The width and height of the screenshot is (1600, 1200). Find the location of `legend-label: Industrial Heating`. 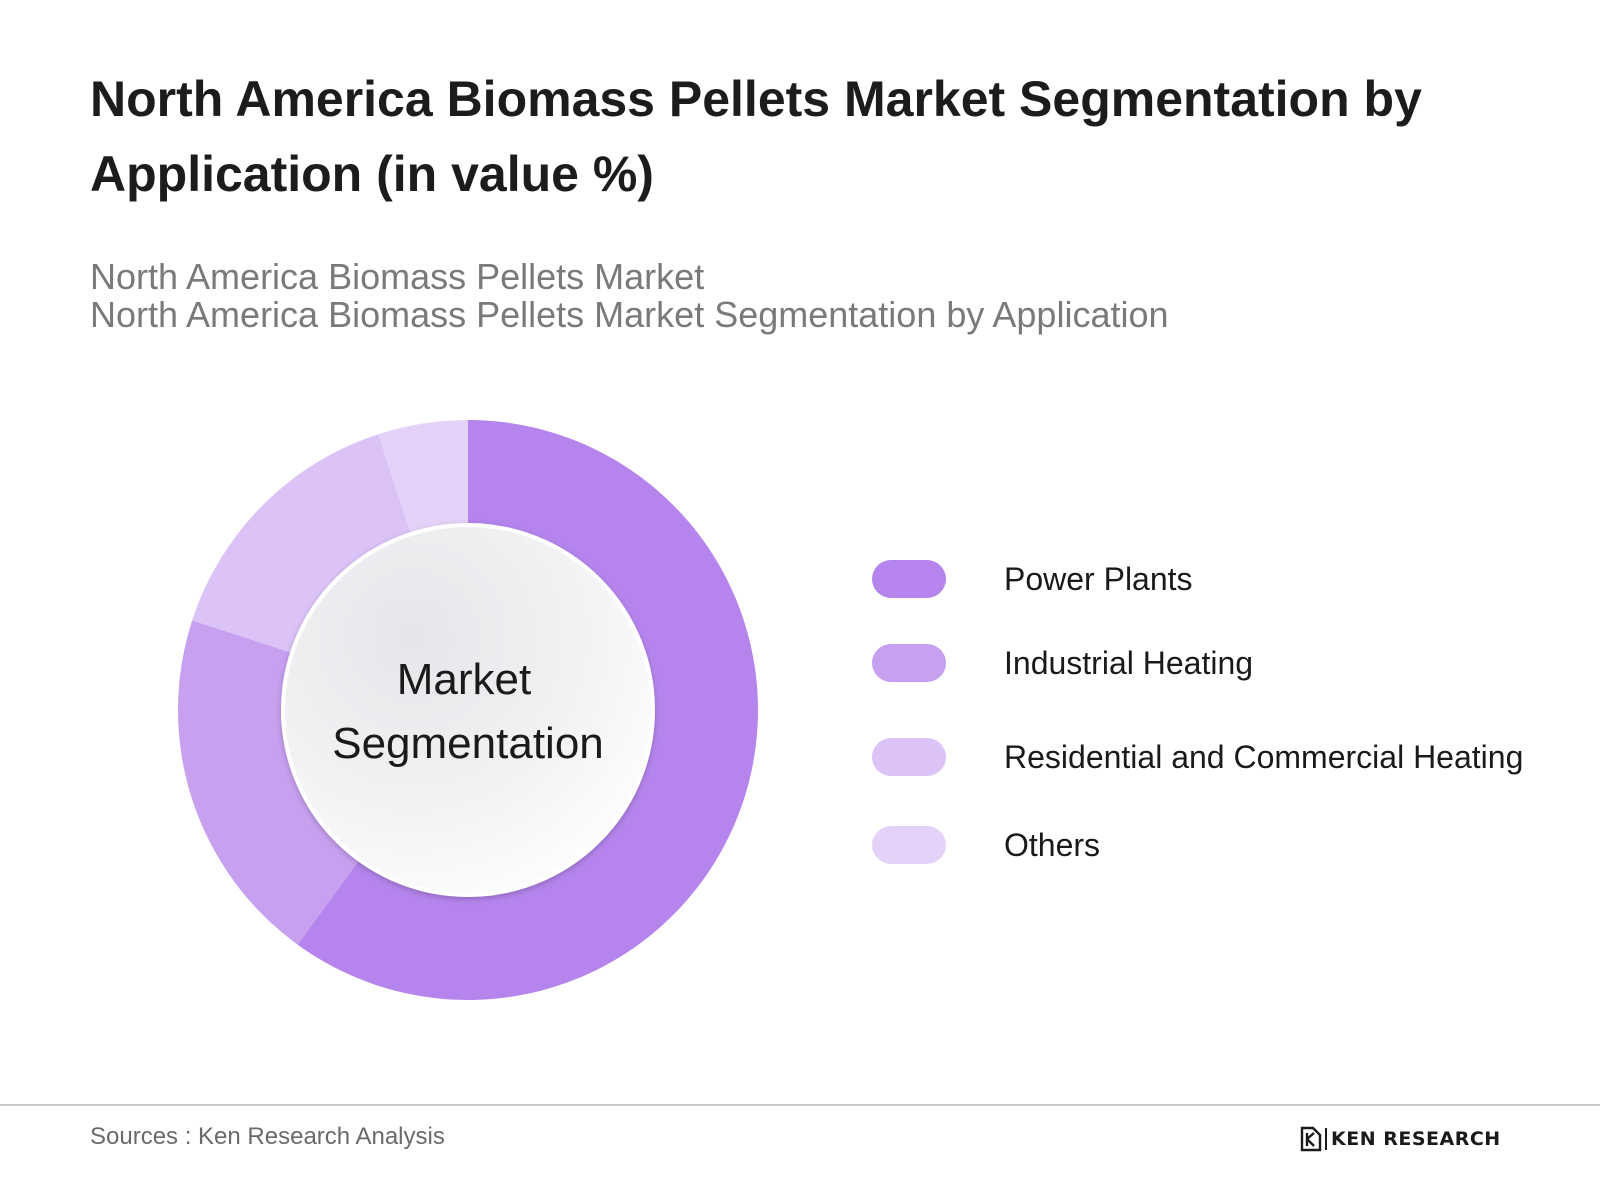

legend-label: Industrial Heating is located at coordinates (1129, 663).